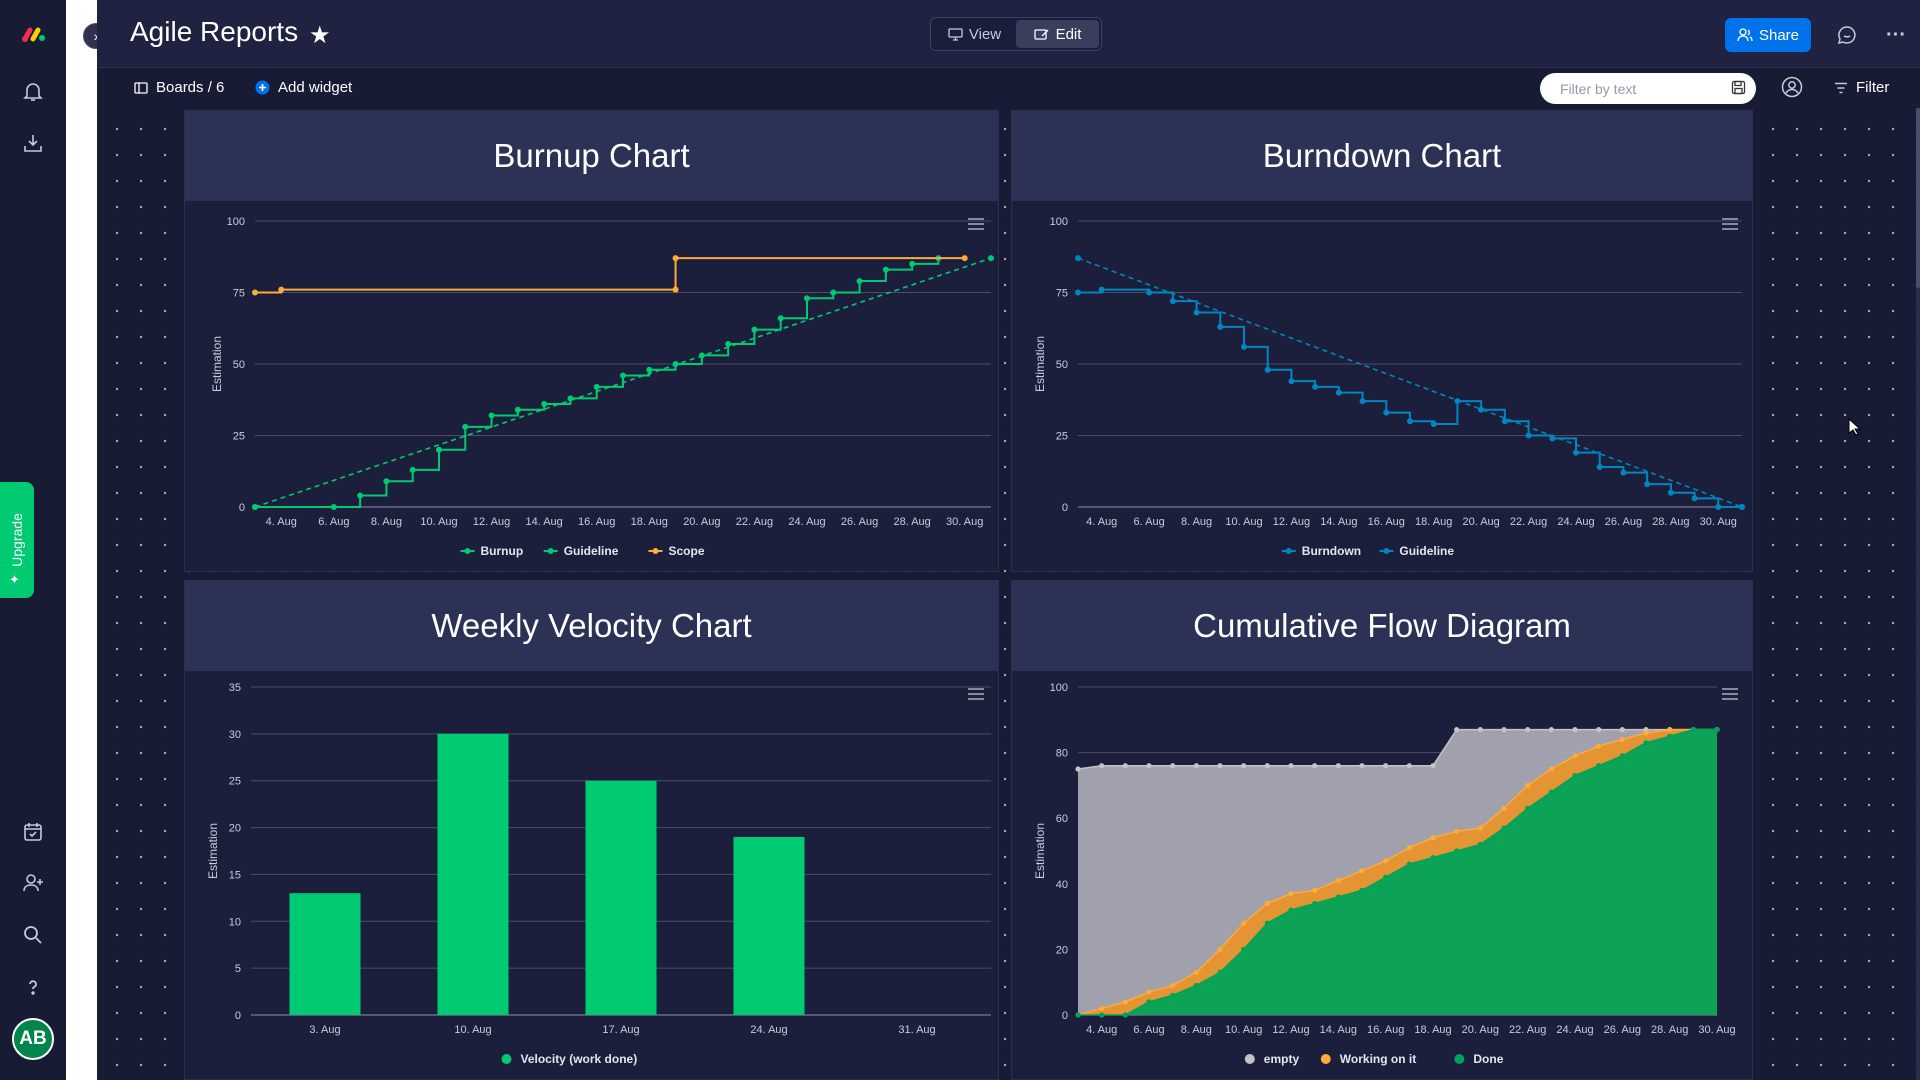  Describe the element at coordinates (190, 87) in the screenshot. I see `boards-label: Boards / 6` at that location.